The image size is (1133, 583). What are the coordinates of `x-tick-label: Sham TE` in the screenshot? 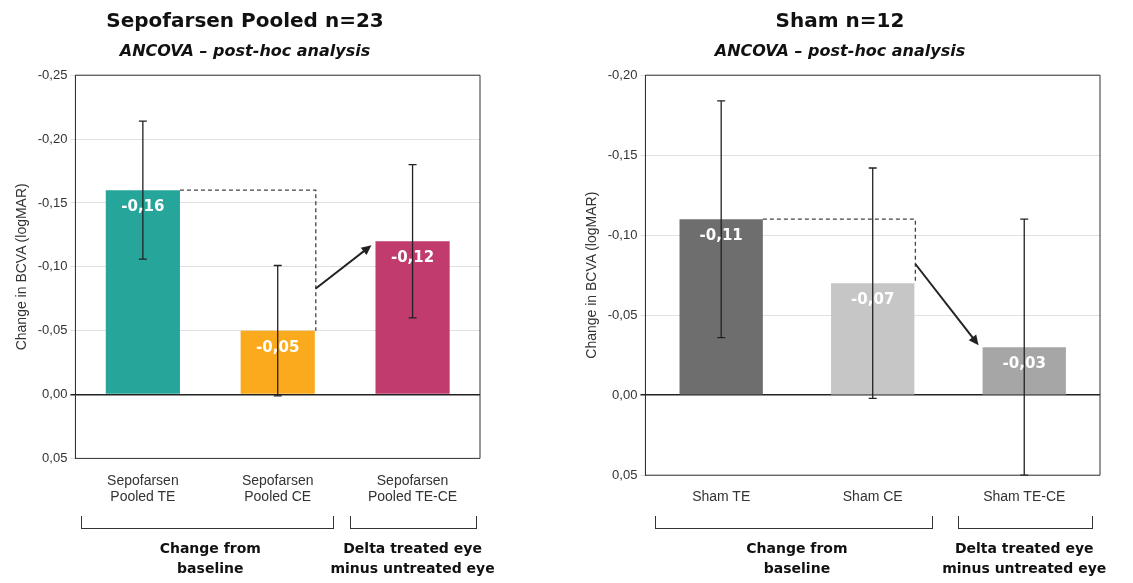 It's located at (721, 496).